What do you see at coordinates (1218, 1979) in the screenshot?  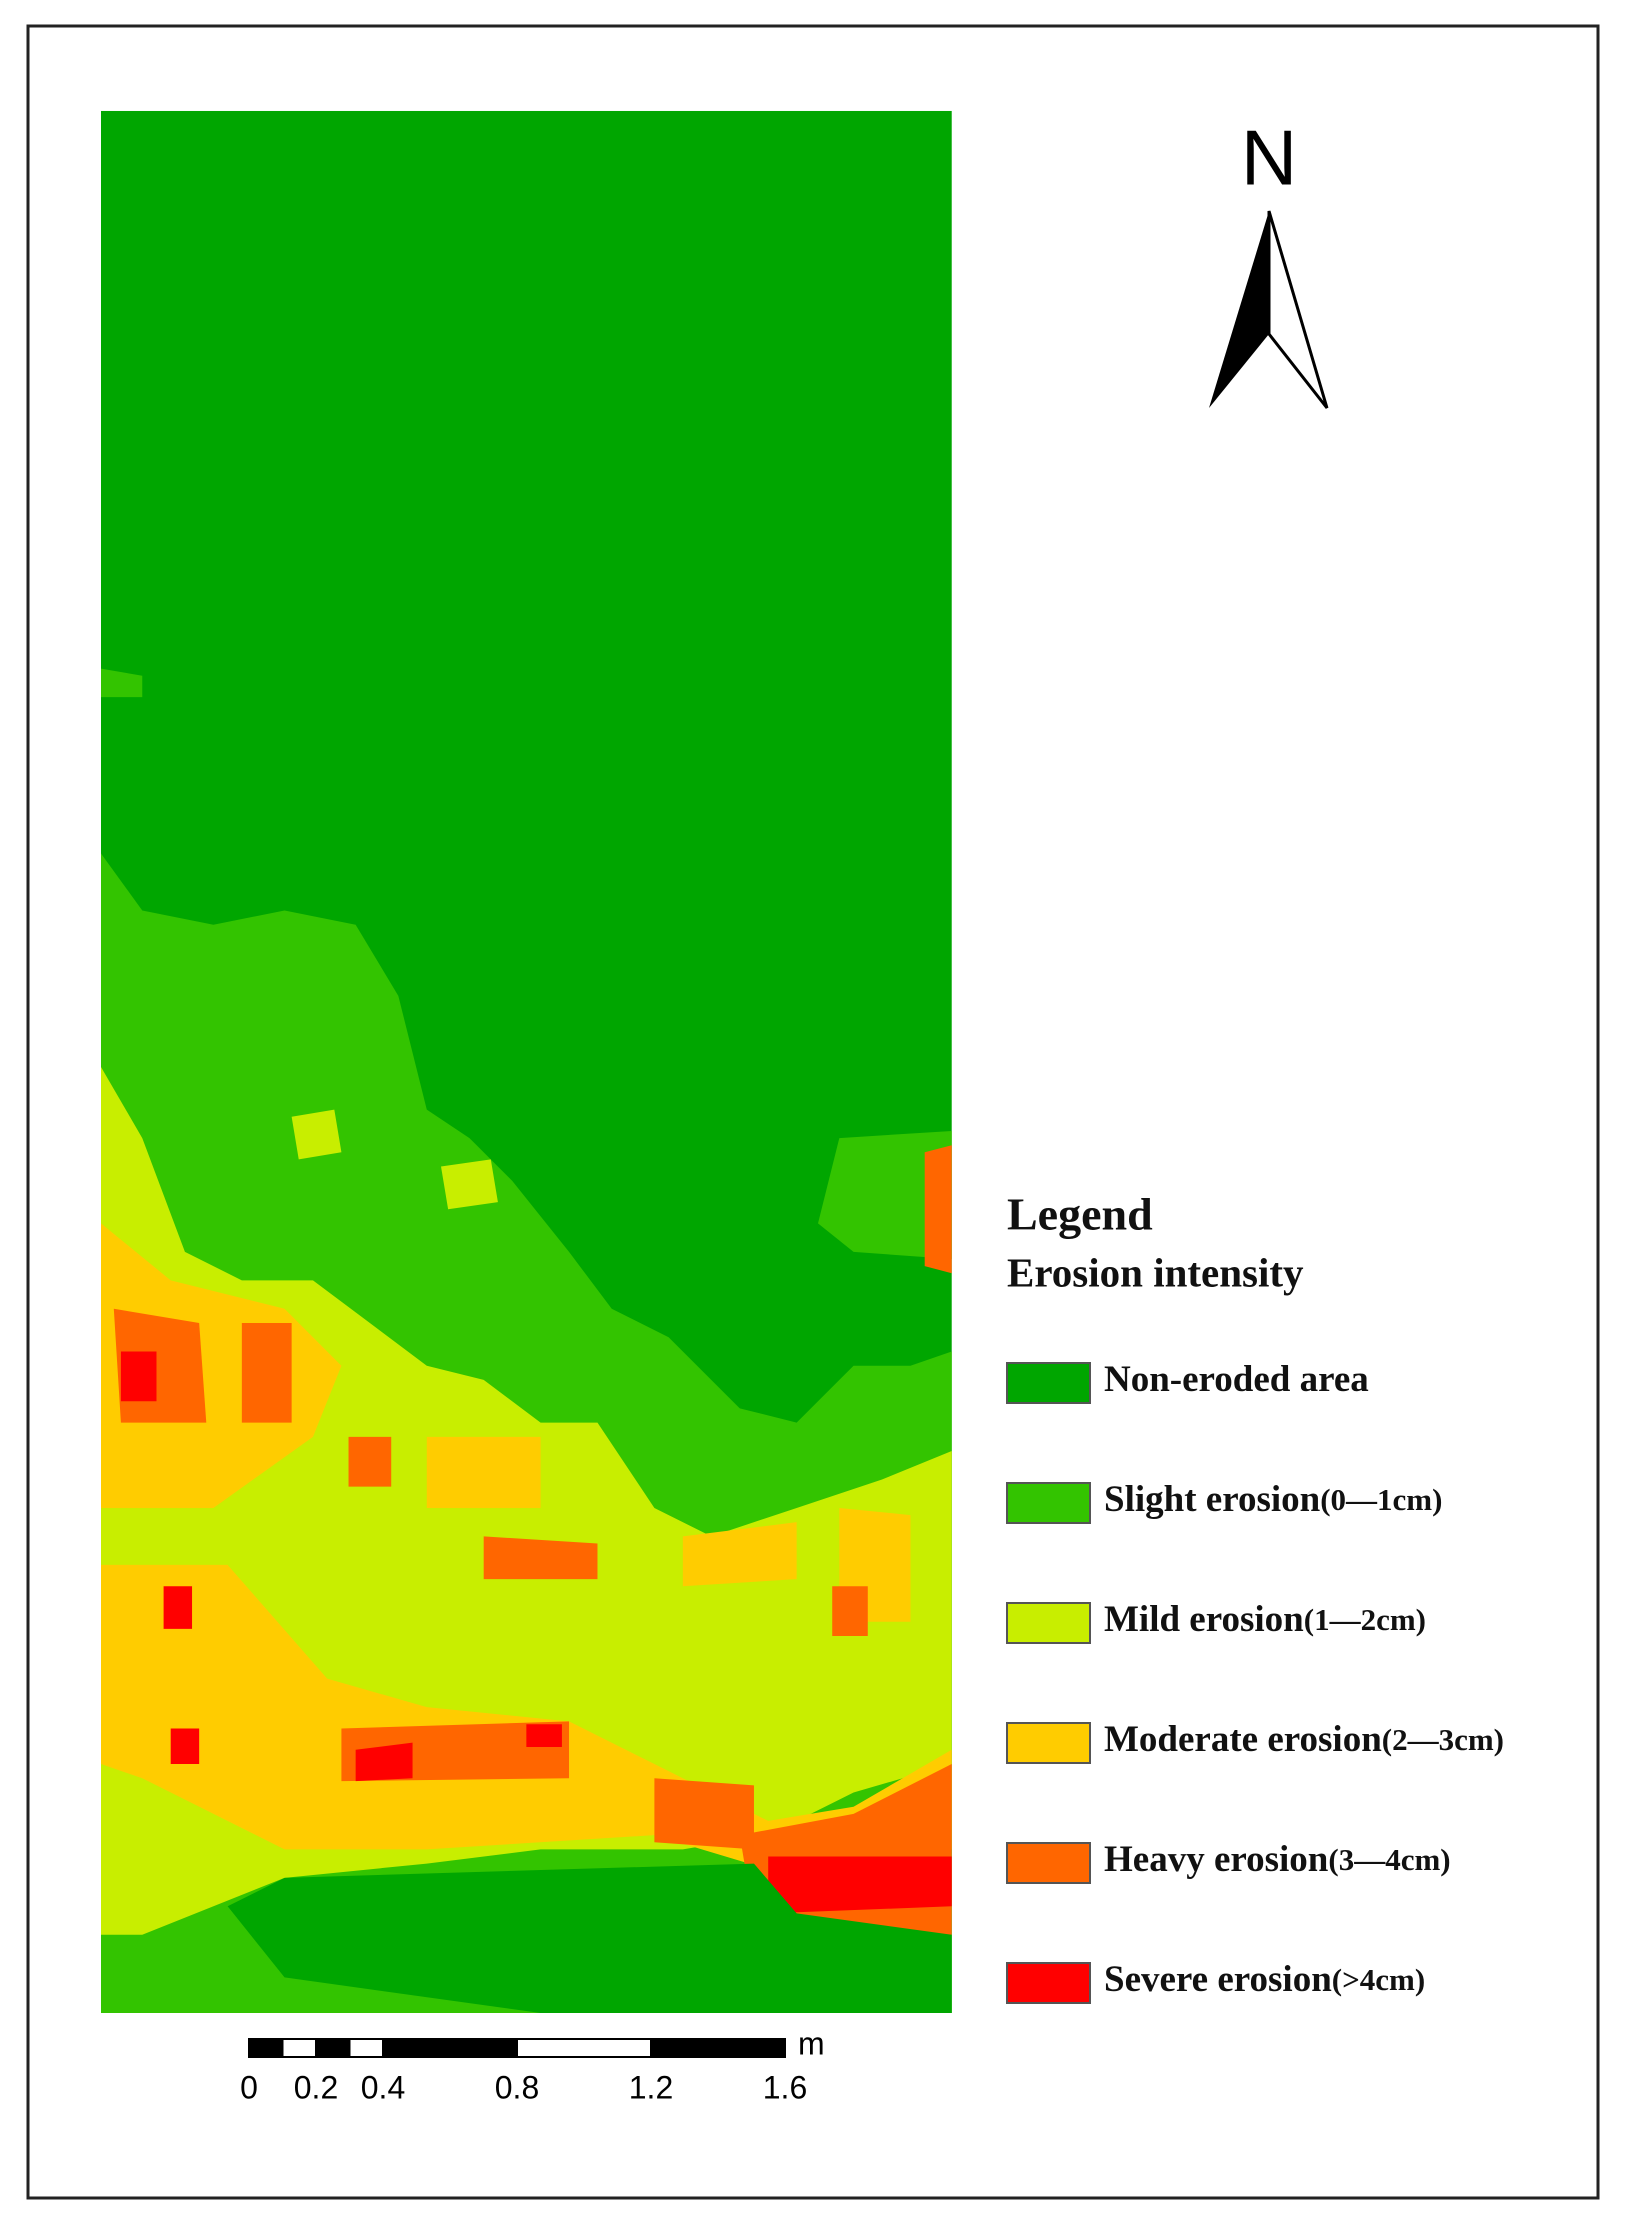 I see `legend-name: Severe erosion` at bounding box center [1218, 1979].